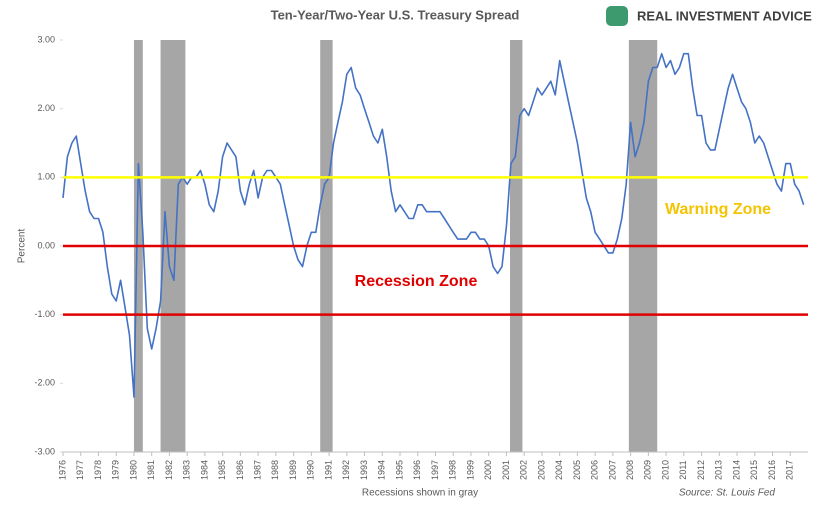  Describe the element at coordinates (754, 470) in the screenshot. I see `x-tick-label: 2015` at that location.